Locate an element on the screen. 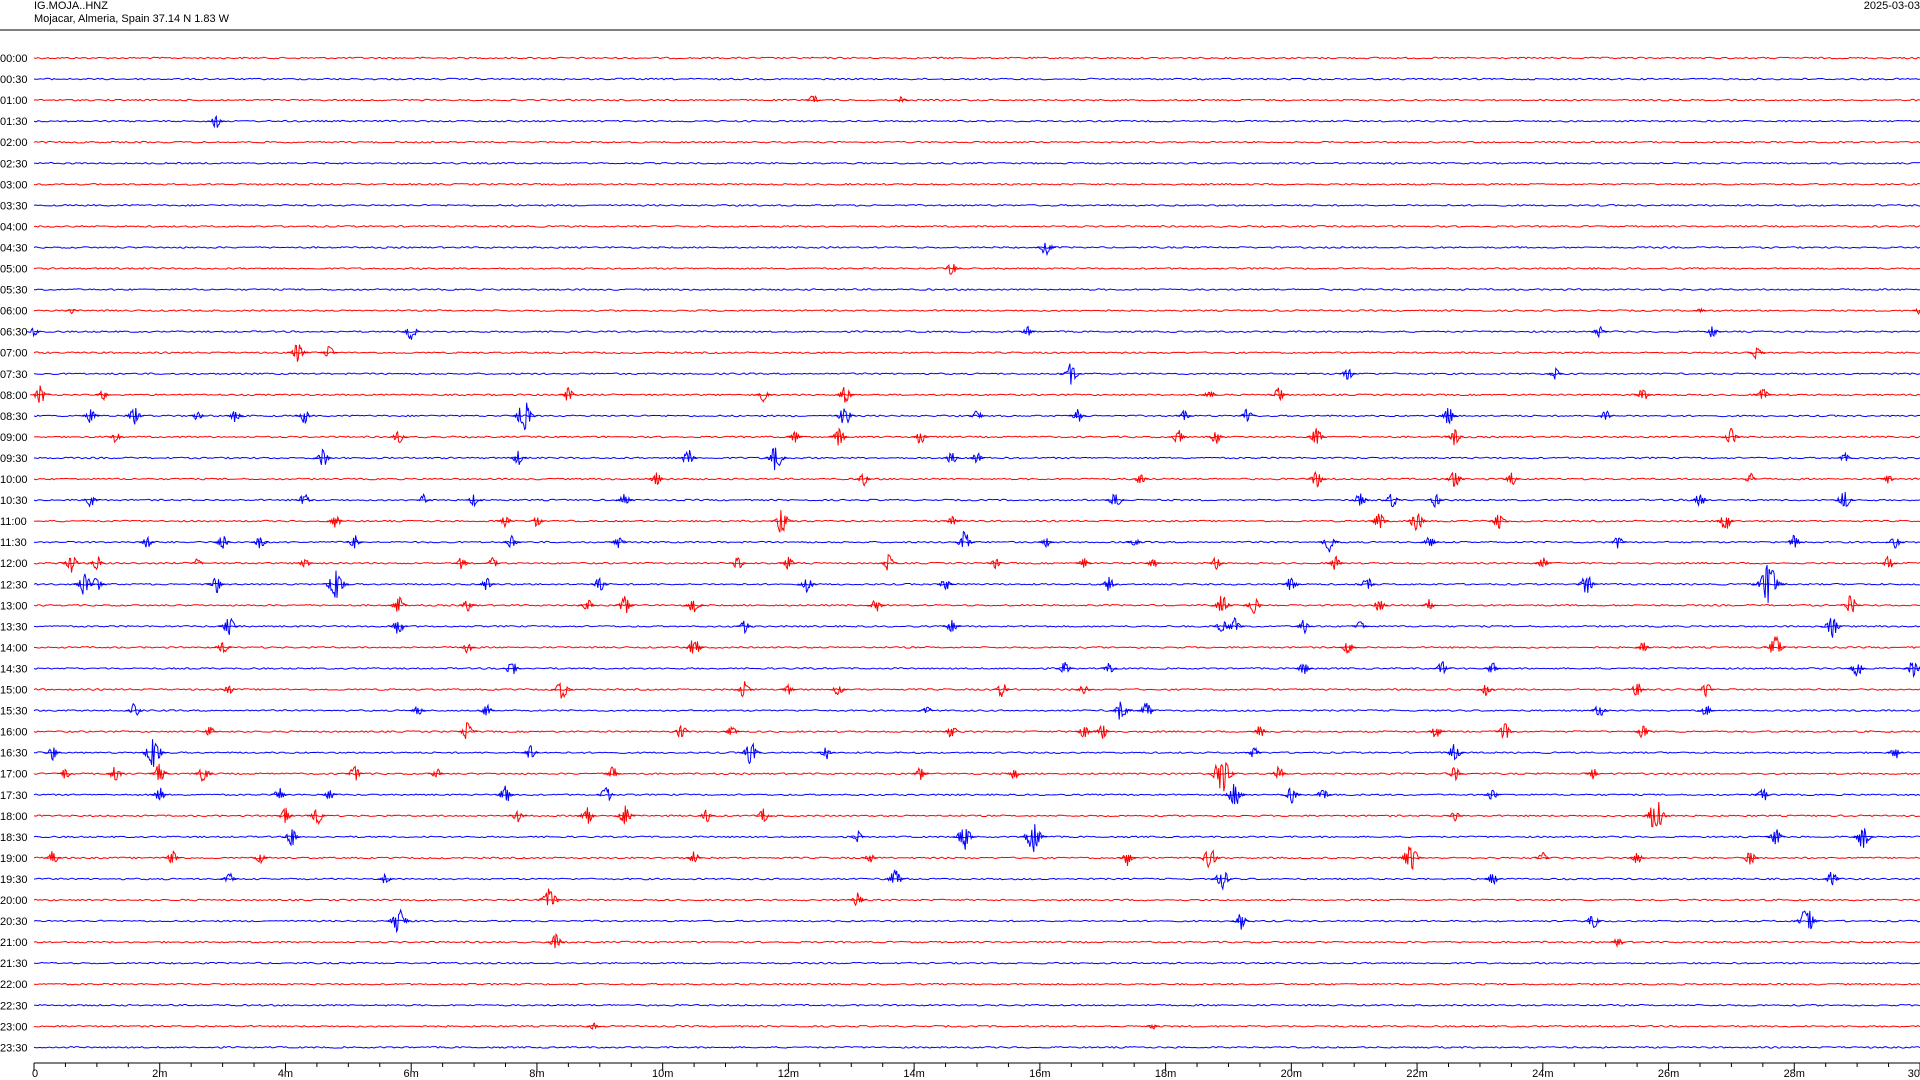 The image size is (1920, 1080). event-12:00-13 is located at coordinates (1335, 562).